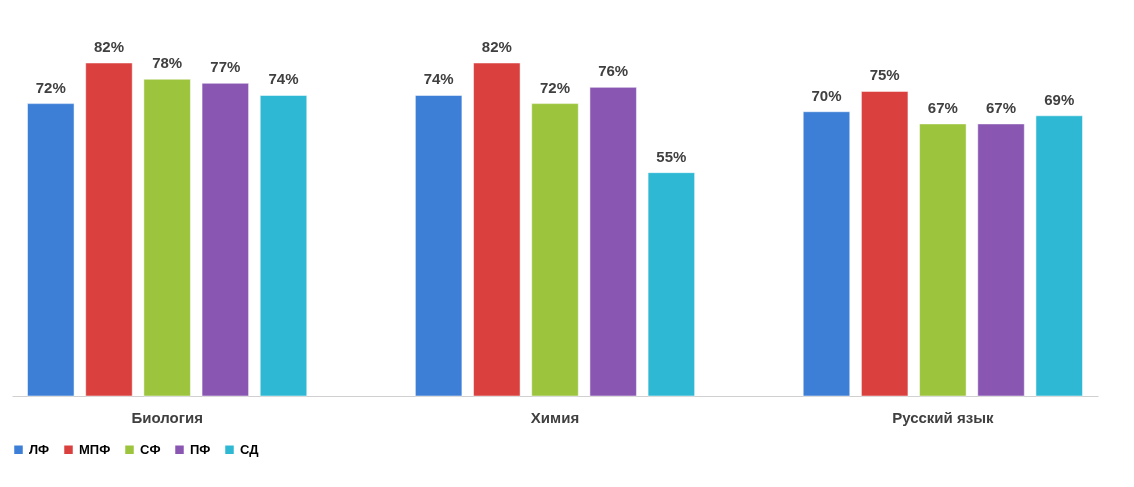 This screenshot has height=487, width=1134. What do you see at coordinates (167, 417) in the screenshot?
I see `x-tick-label: Биология` at bounding box center [167, 417].